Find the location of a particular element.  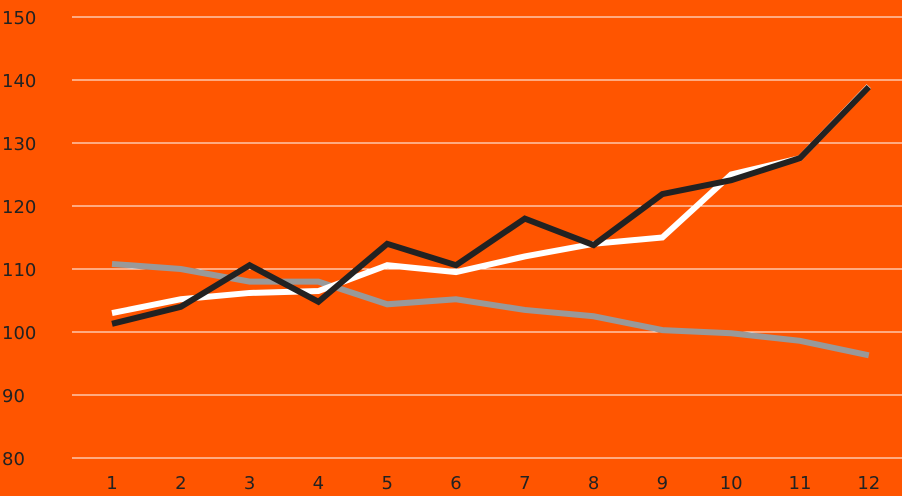

x-tick-label: 2 is located at coordinates (180, 483).